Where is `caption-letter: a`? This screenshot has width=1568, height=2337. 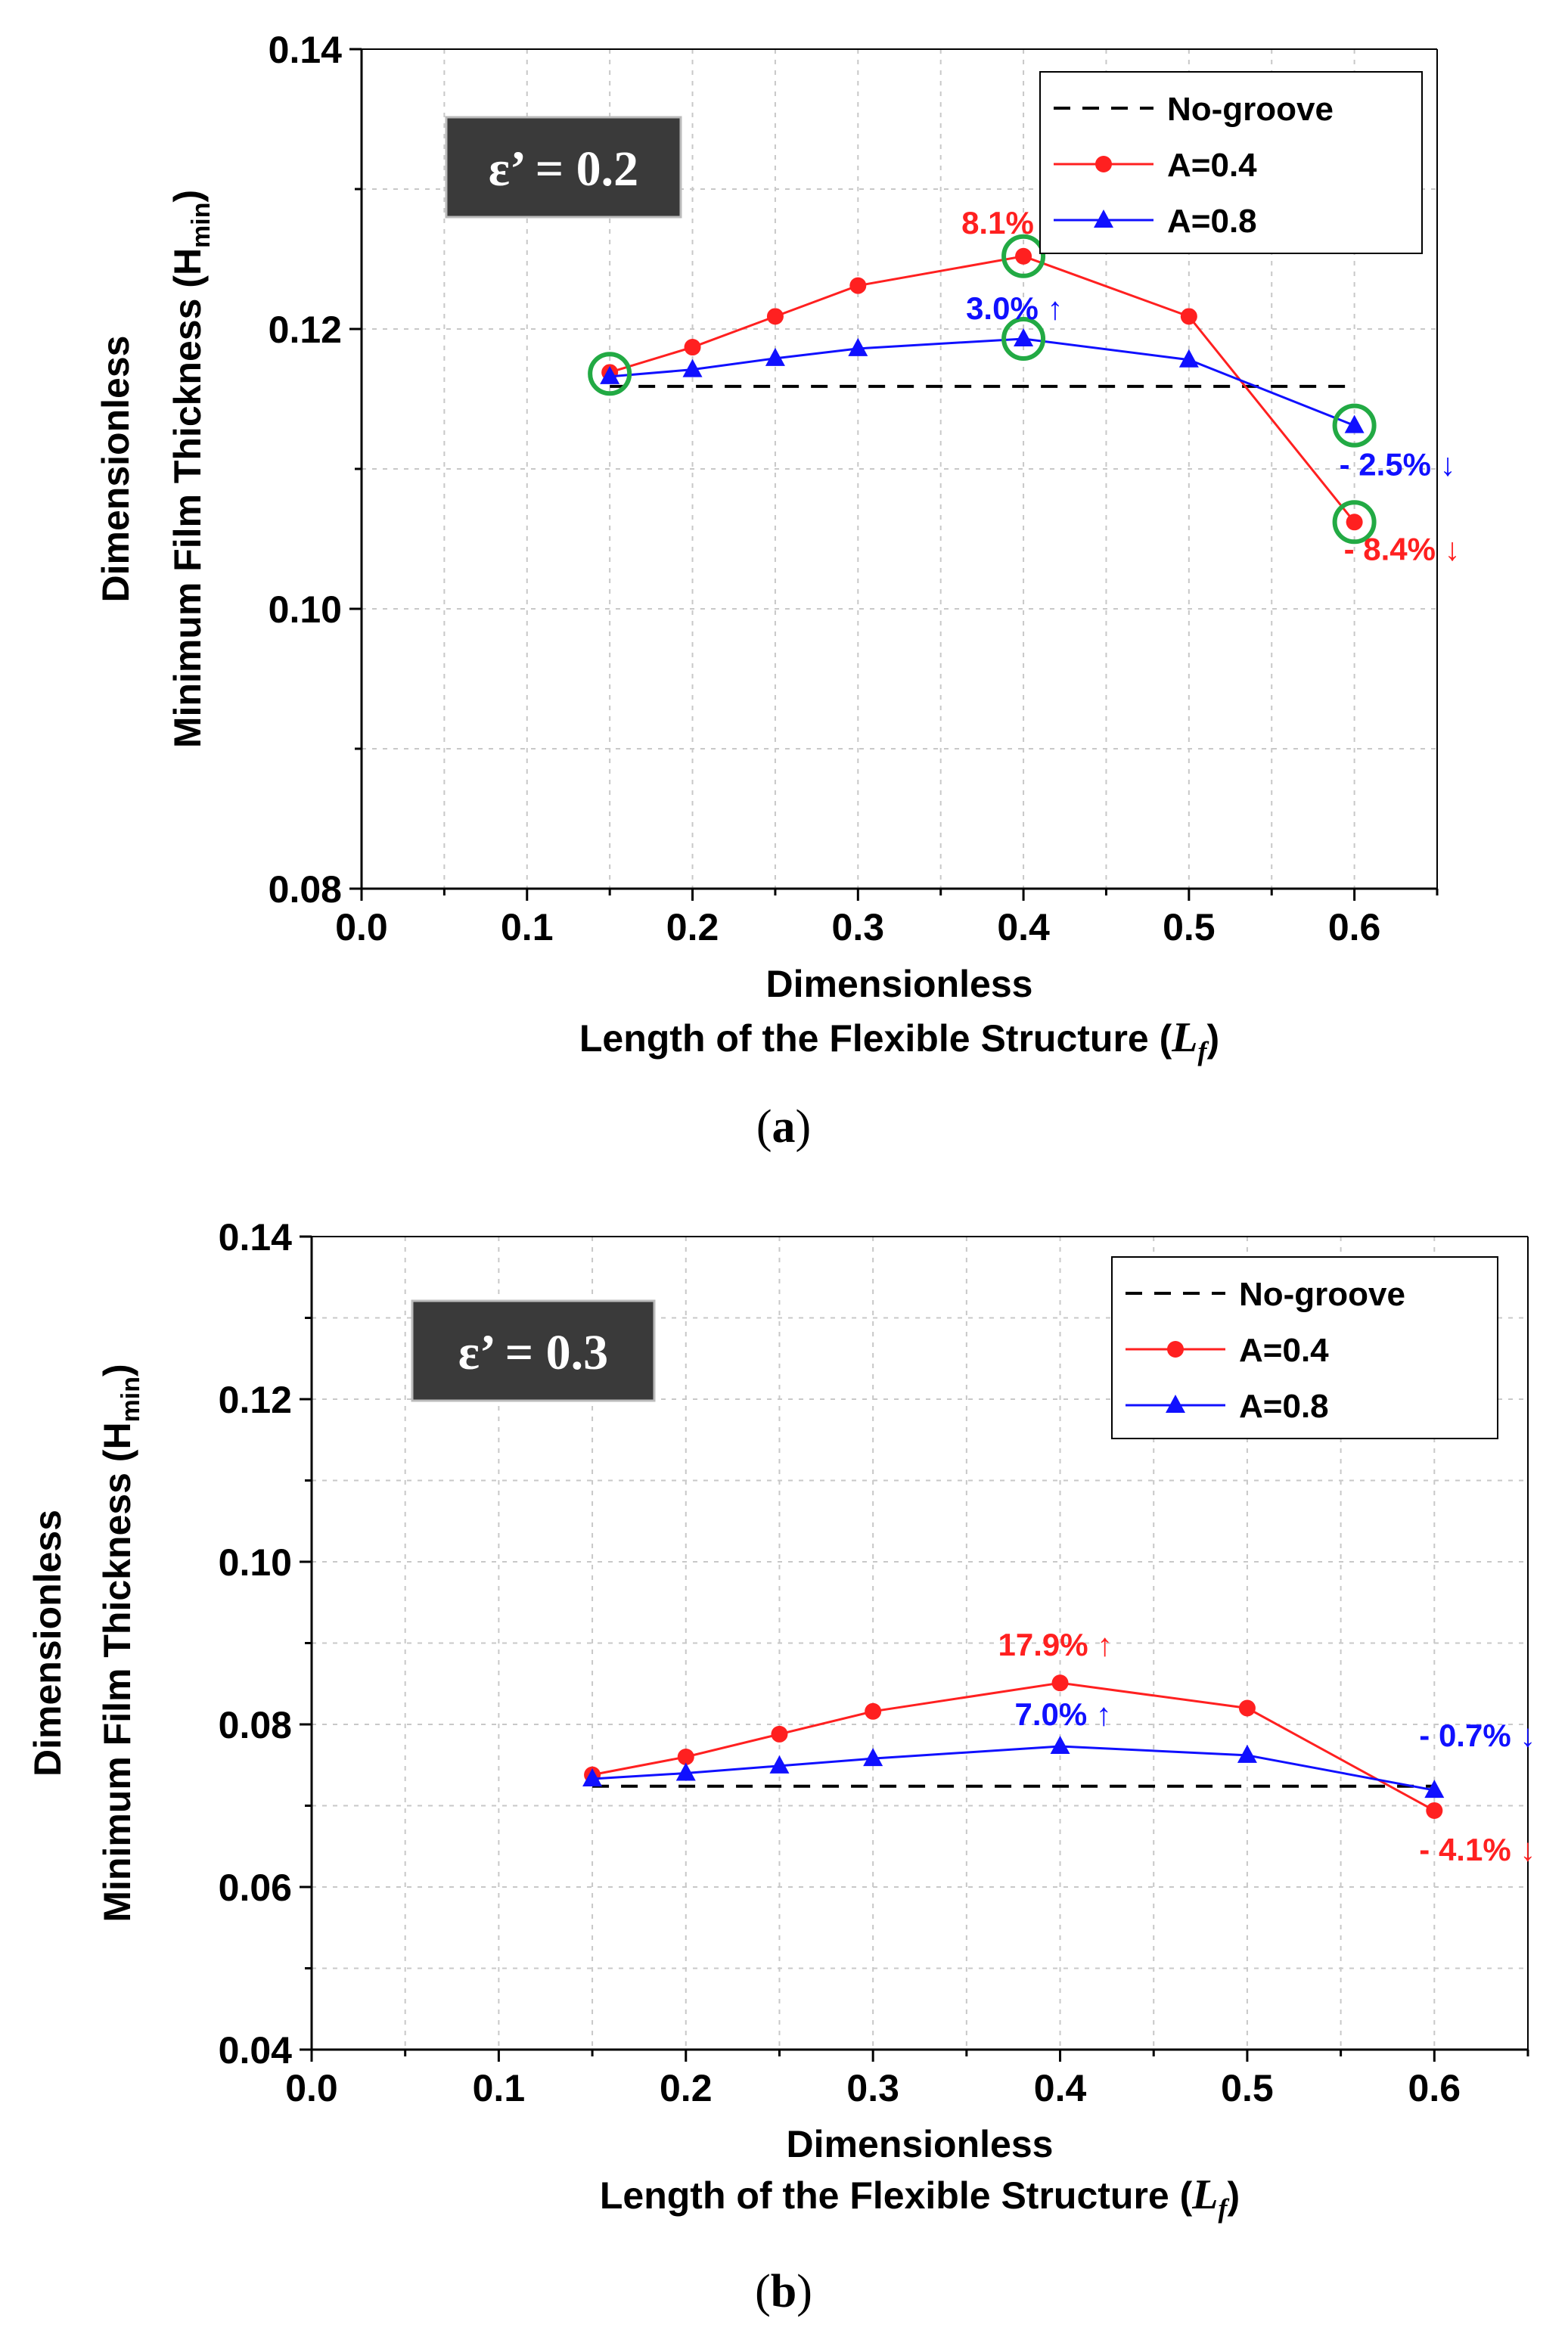 caption-letter: a is located at coordinates (784, 1127).